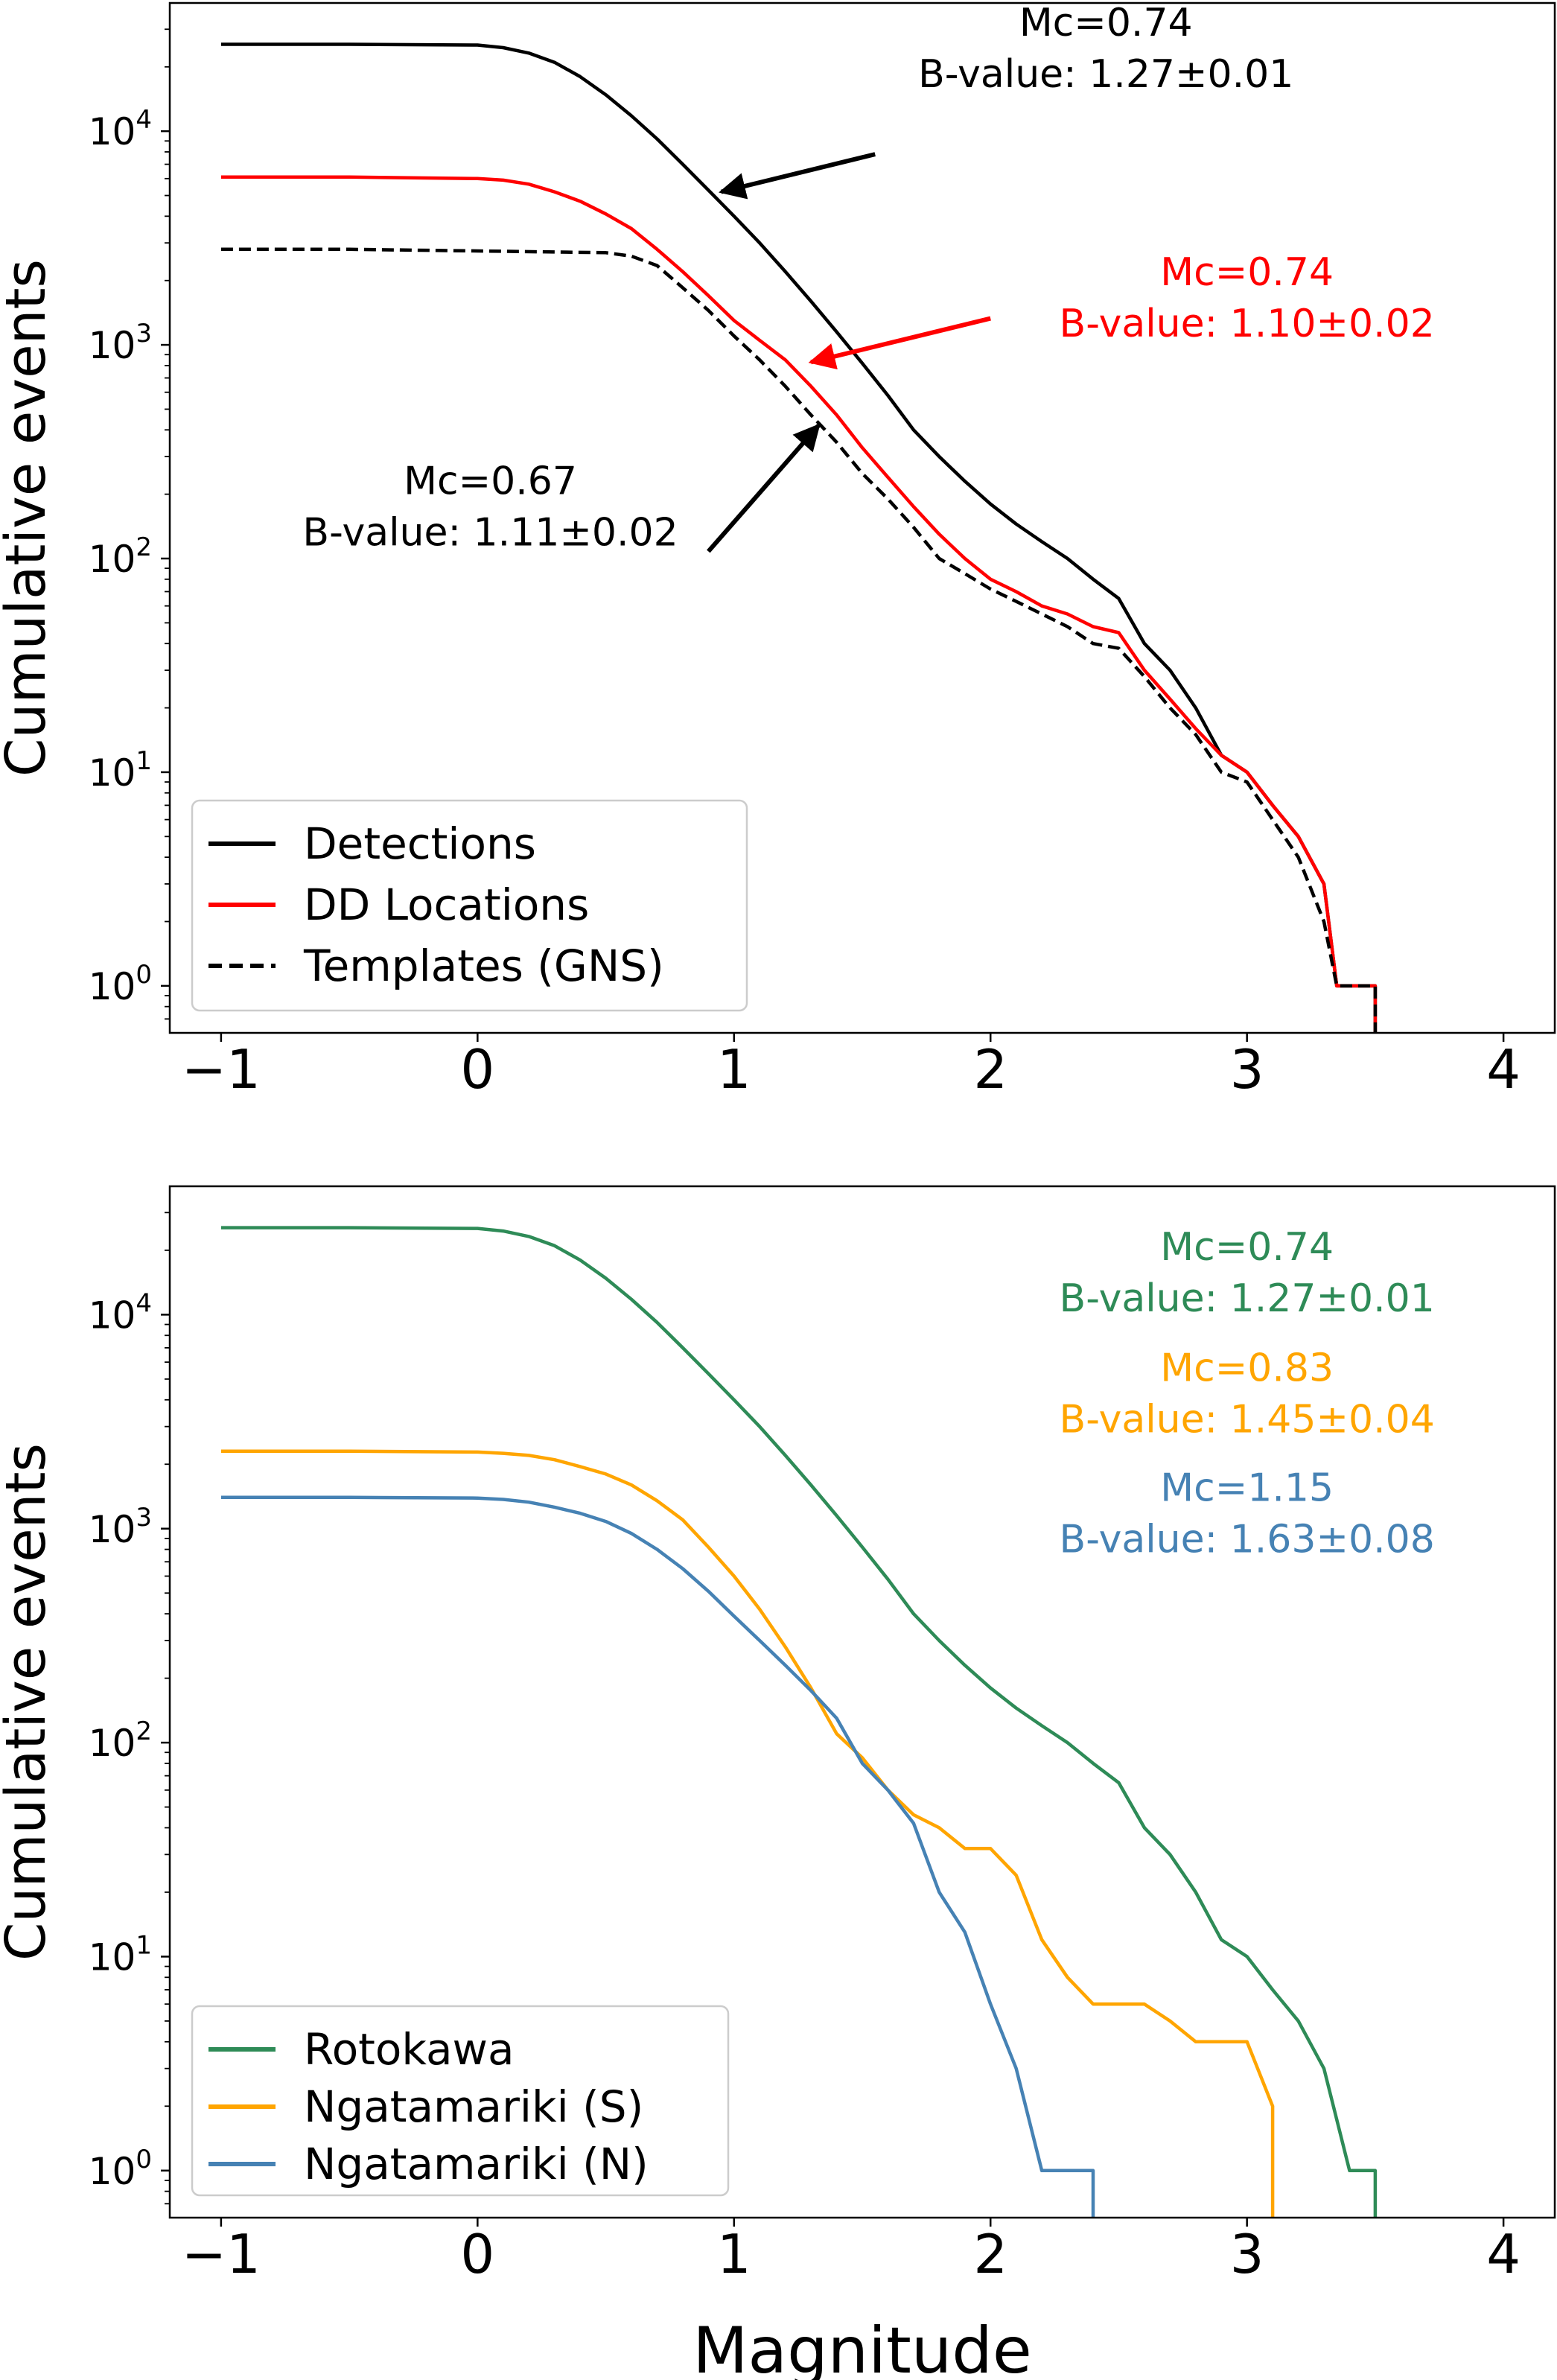 This screenshot has width=1557, height=2380. Describe the element at coordinates (474, 2106) in the screenshot. I see `legend-label-ngatamariki-s: Ngatamariki (S)` at that location.